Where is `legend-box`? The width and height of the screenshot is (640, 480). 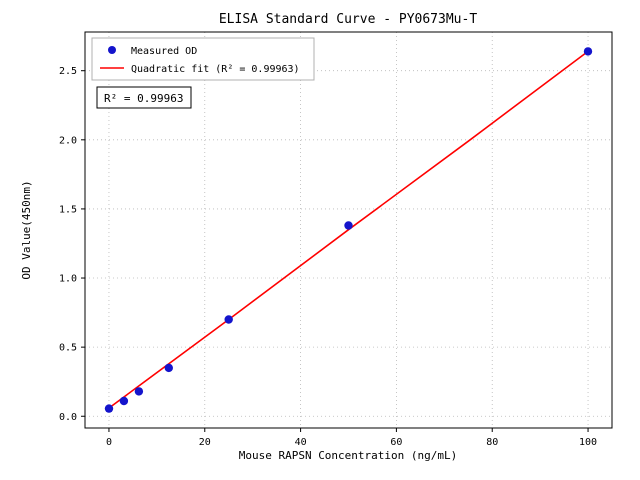 legend-box is located at coordinates (203, 59).